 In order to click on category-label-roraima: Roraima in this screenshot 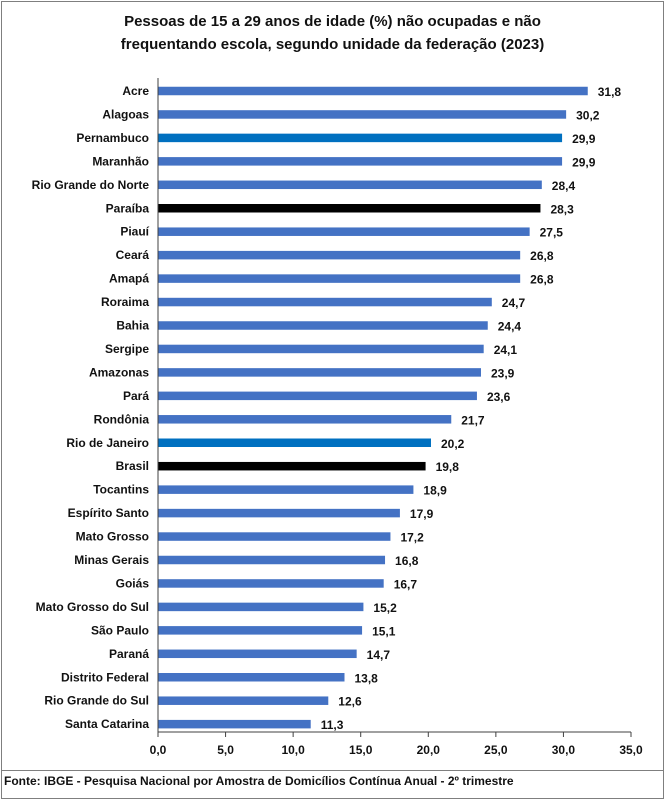, I will do `click(125, 302)`.